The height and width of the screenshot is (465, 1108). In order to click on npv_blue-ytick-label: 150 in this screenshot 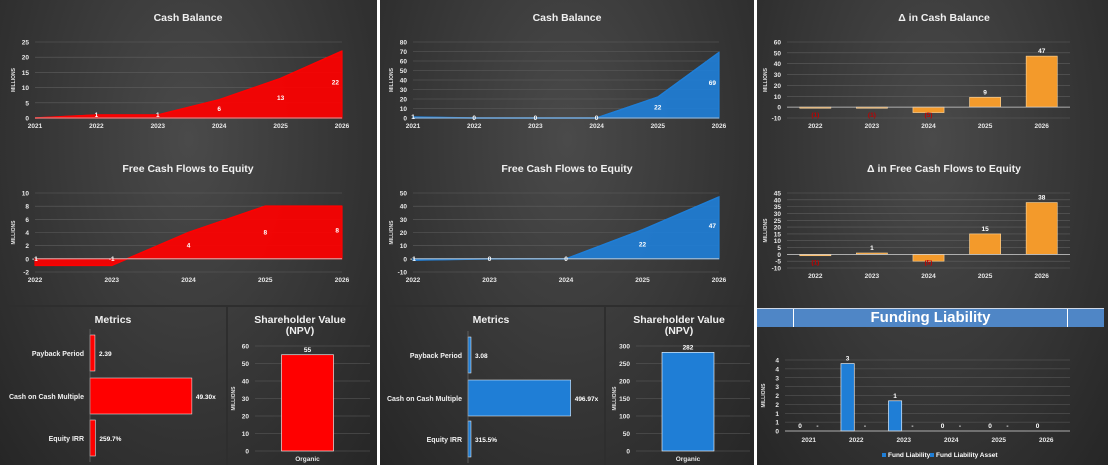, I will do `click(624, 399)`.